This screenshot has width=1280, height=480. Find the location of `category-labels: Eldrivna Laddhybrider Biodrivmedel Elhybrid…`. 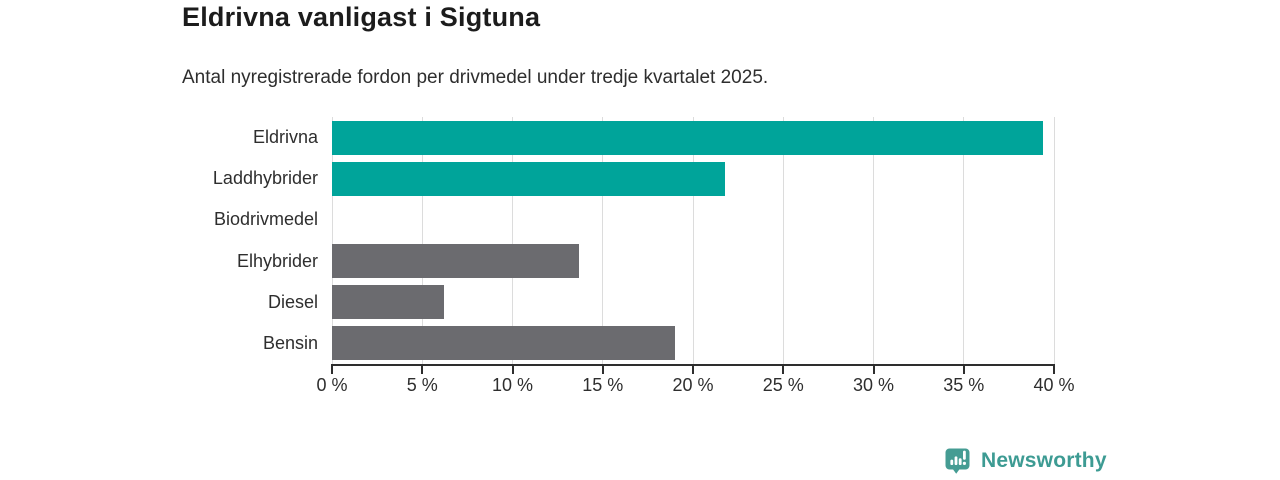

category-labels: Eldrivna Laddhybrider Biodrivmedel Elhybrid… is located at coordinates (159, 240).